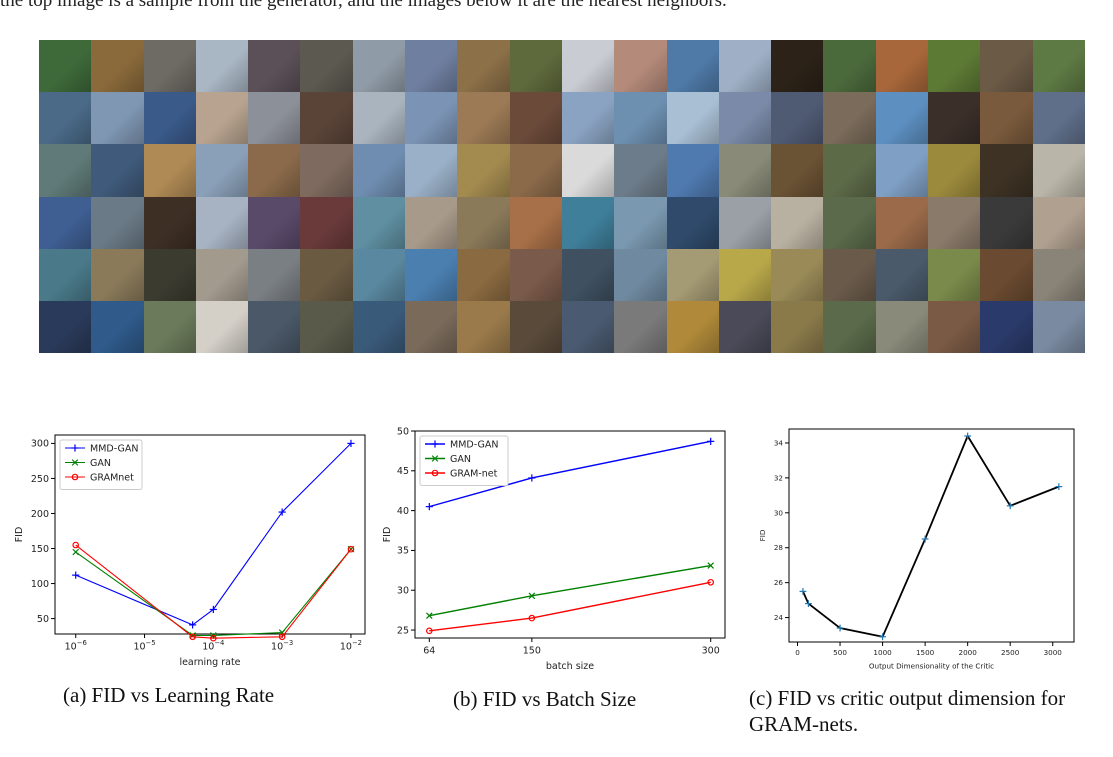 This screenshot has height=757, width=1113. I want to click on y-tick-label: 45, so click(403, 471).